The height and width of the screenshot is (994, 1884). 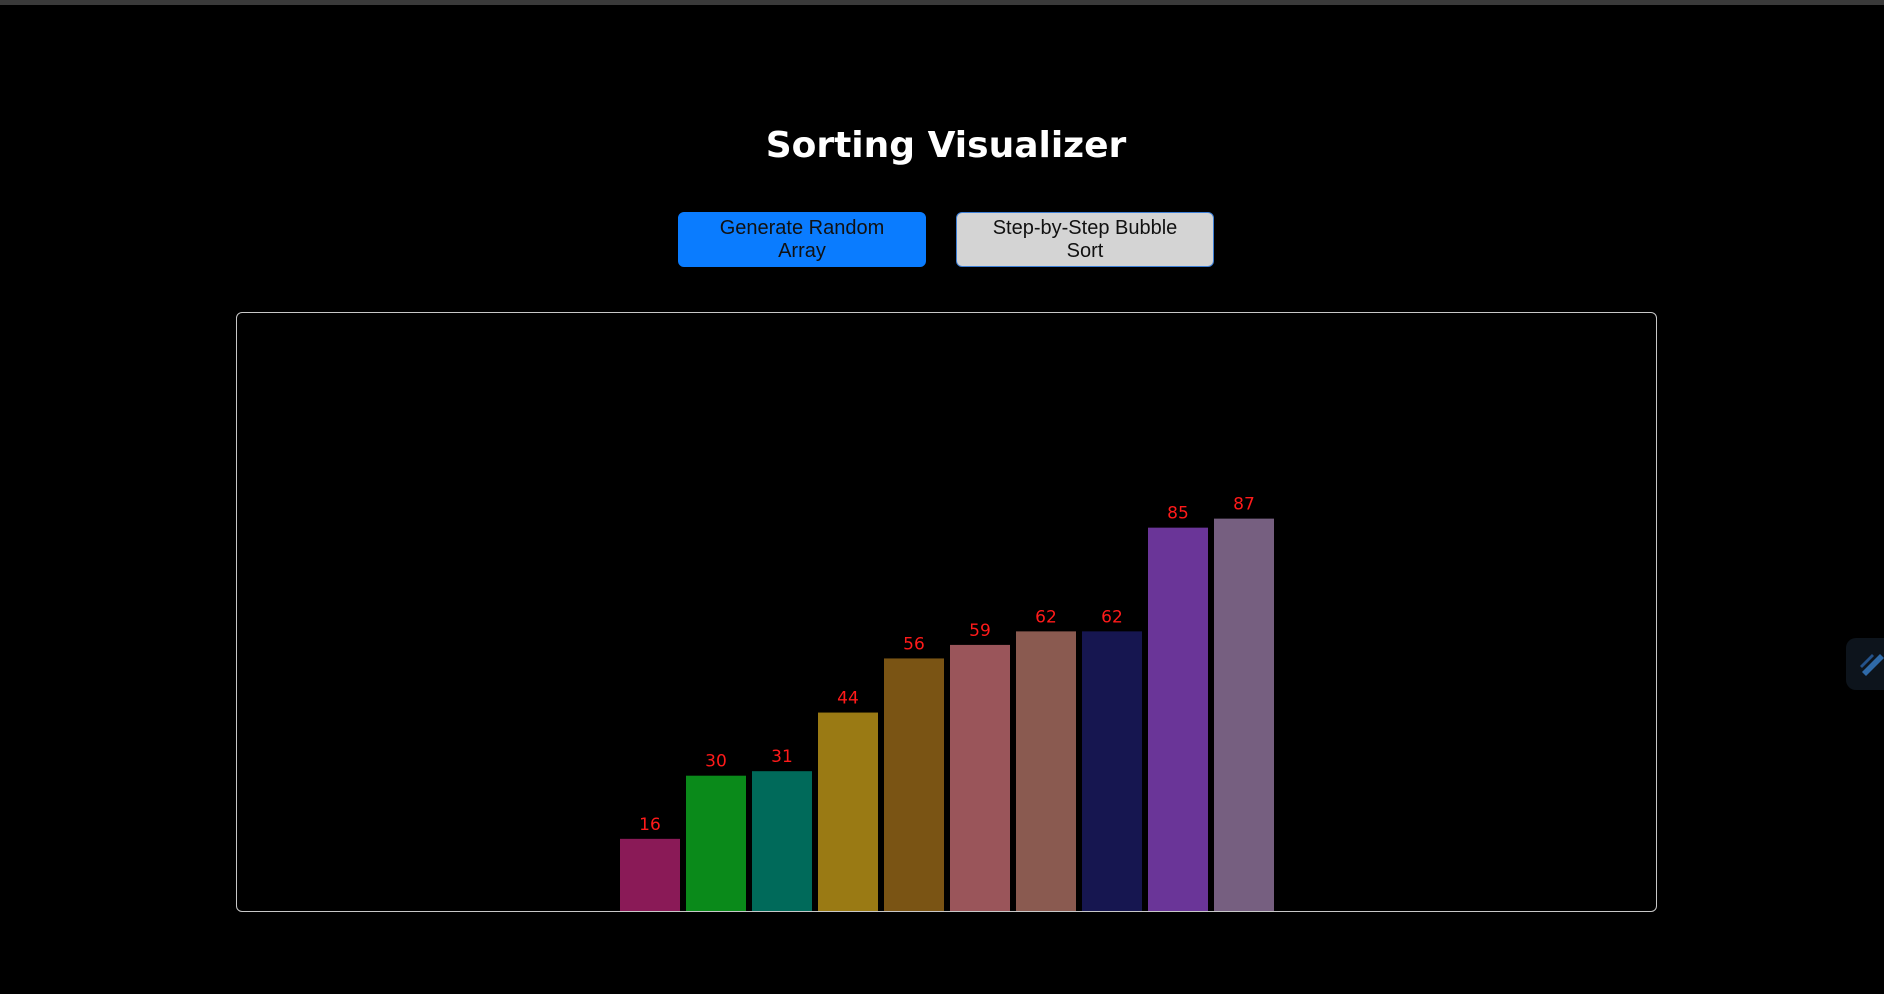 I want to click on bubble-sort-step-button: Step-by-Step Bubble Sort, so click(x=1085, y=239).